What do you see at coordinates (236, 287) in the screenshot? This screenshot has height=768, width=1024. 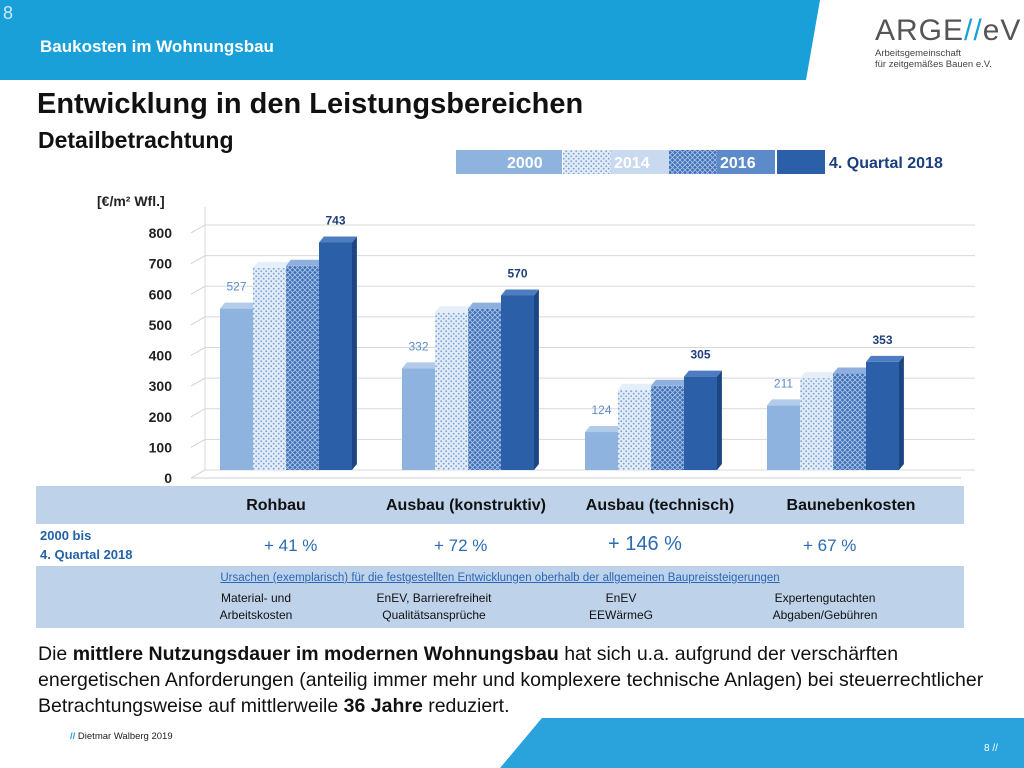 I see `data-label: 527` at bounding box center [236, 287].